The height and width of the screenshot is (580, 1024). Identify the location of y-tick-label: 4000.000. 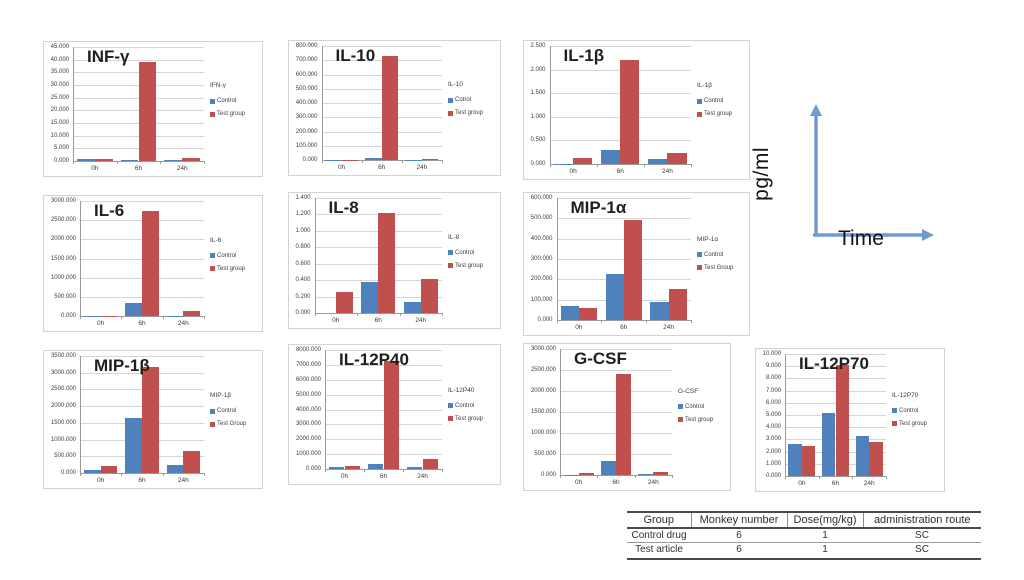
(308, 409).